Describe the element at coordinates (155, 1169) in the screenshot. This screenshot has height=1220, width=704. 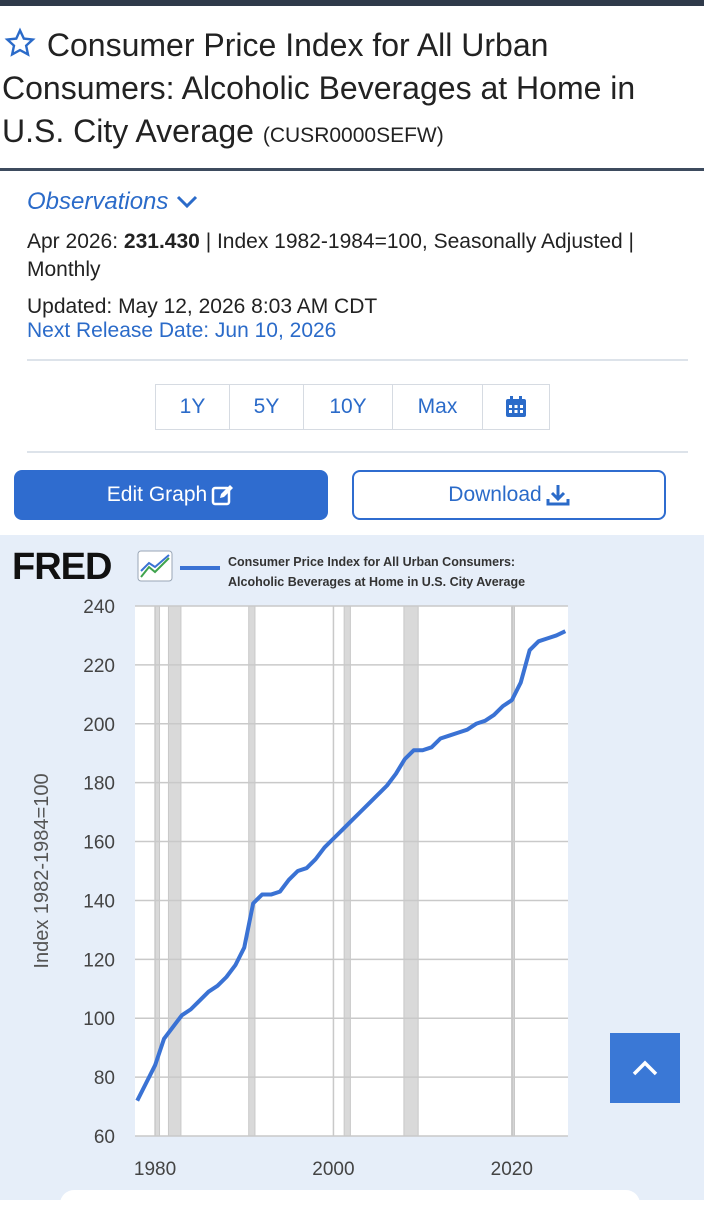
I see `x-tick-label: 1980` at that location.